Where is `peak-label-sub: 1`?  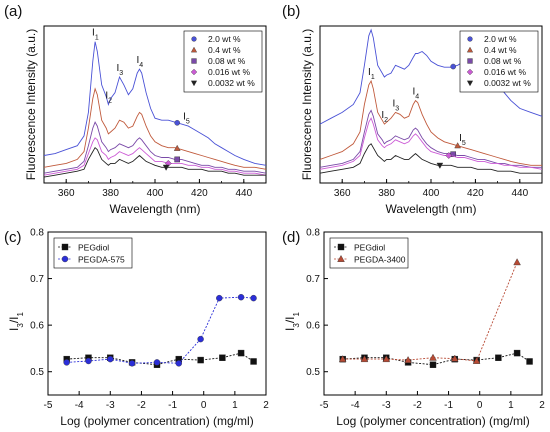
peak-label-sub: 1 is located at coordinates (97, 37).